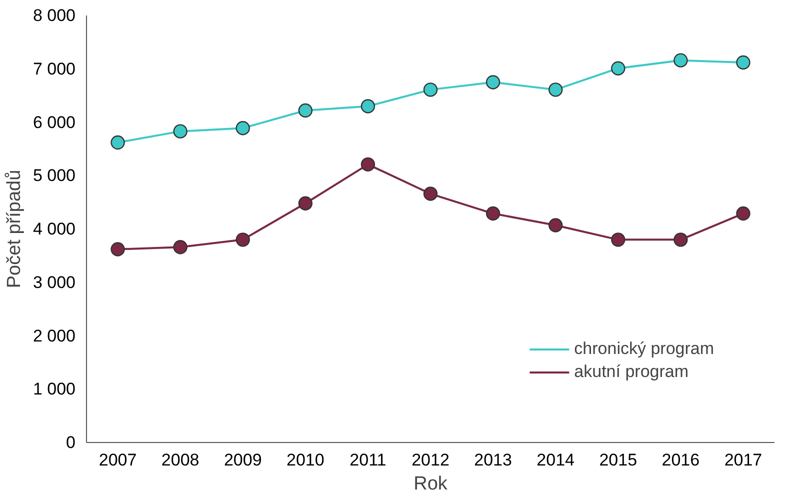 Image resolution: width=789 pixels, height=497 pixels. What do you see at coordinates (681, 460) in the screenshot?
I see `x-tick-label: 2016` at bounding box center [681, 460].